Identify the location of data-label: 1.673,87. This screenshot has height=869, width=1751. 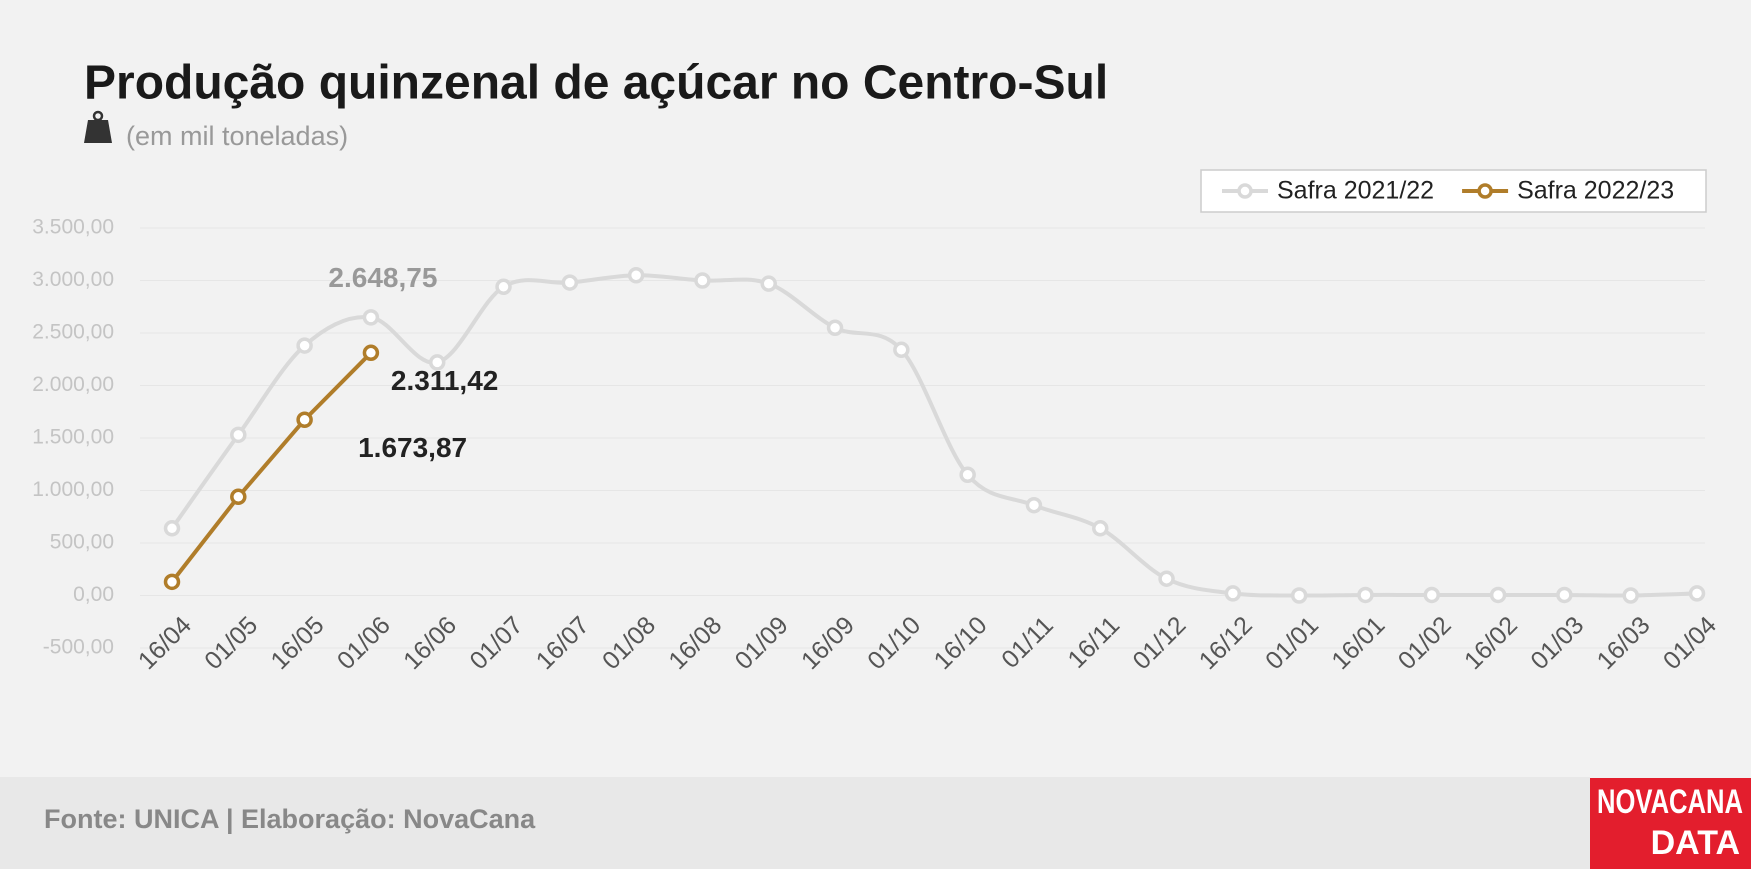
(412, 447).